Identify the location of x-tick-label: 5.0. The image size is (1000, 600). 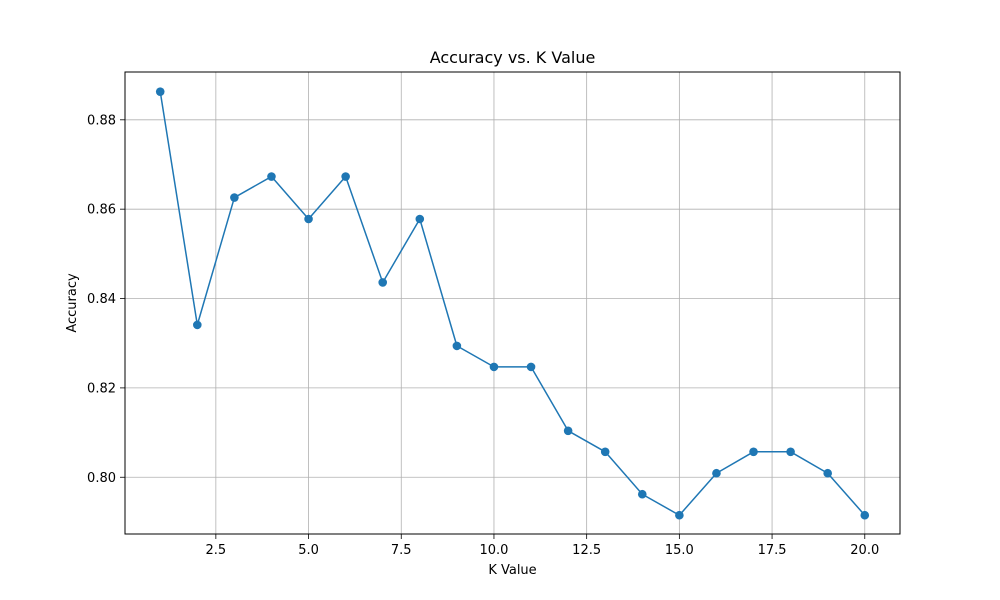
(308, 550).